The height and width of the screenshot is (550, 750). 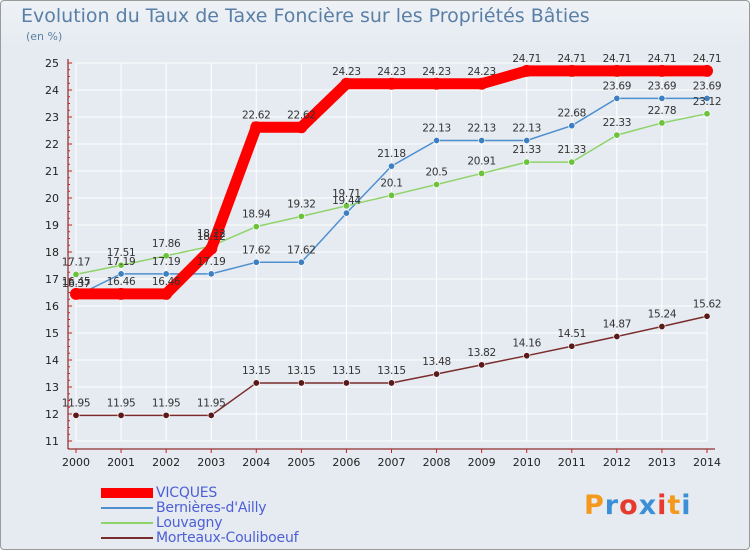 What do you see at coordinates (44, 36) in the screenshot?
I see `chart-unit: (en %)` at bounding box center [44, 36].